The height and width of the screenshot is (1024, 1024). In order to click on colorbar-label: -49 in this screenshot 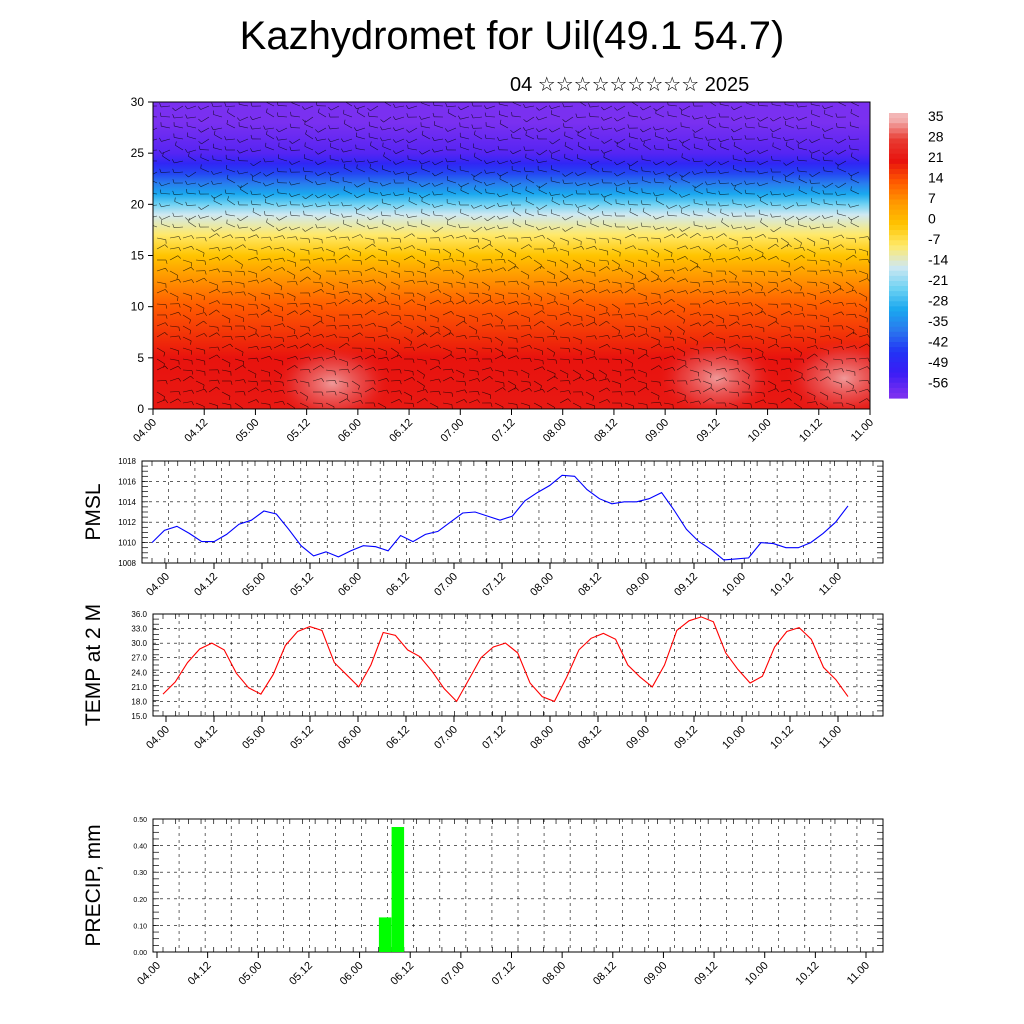, I will do `click(938, 362)`.